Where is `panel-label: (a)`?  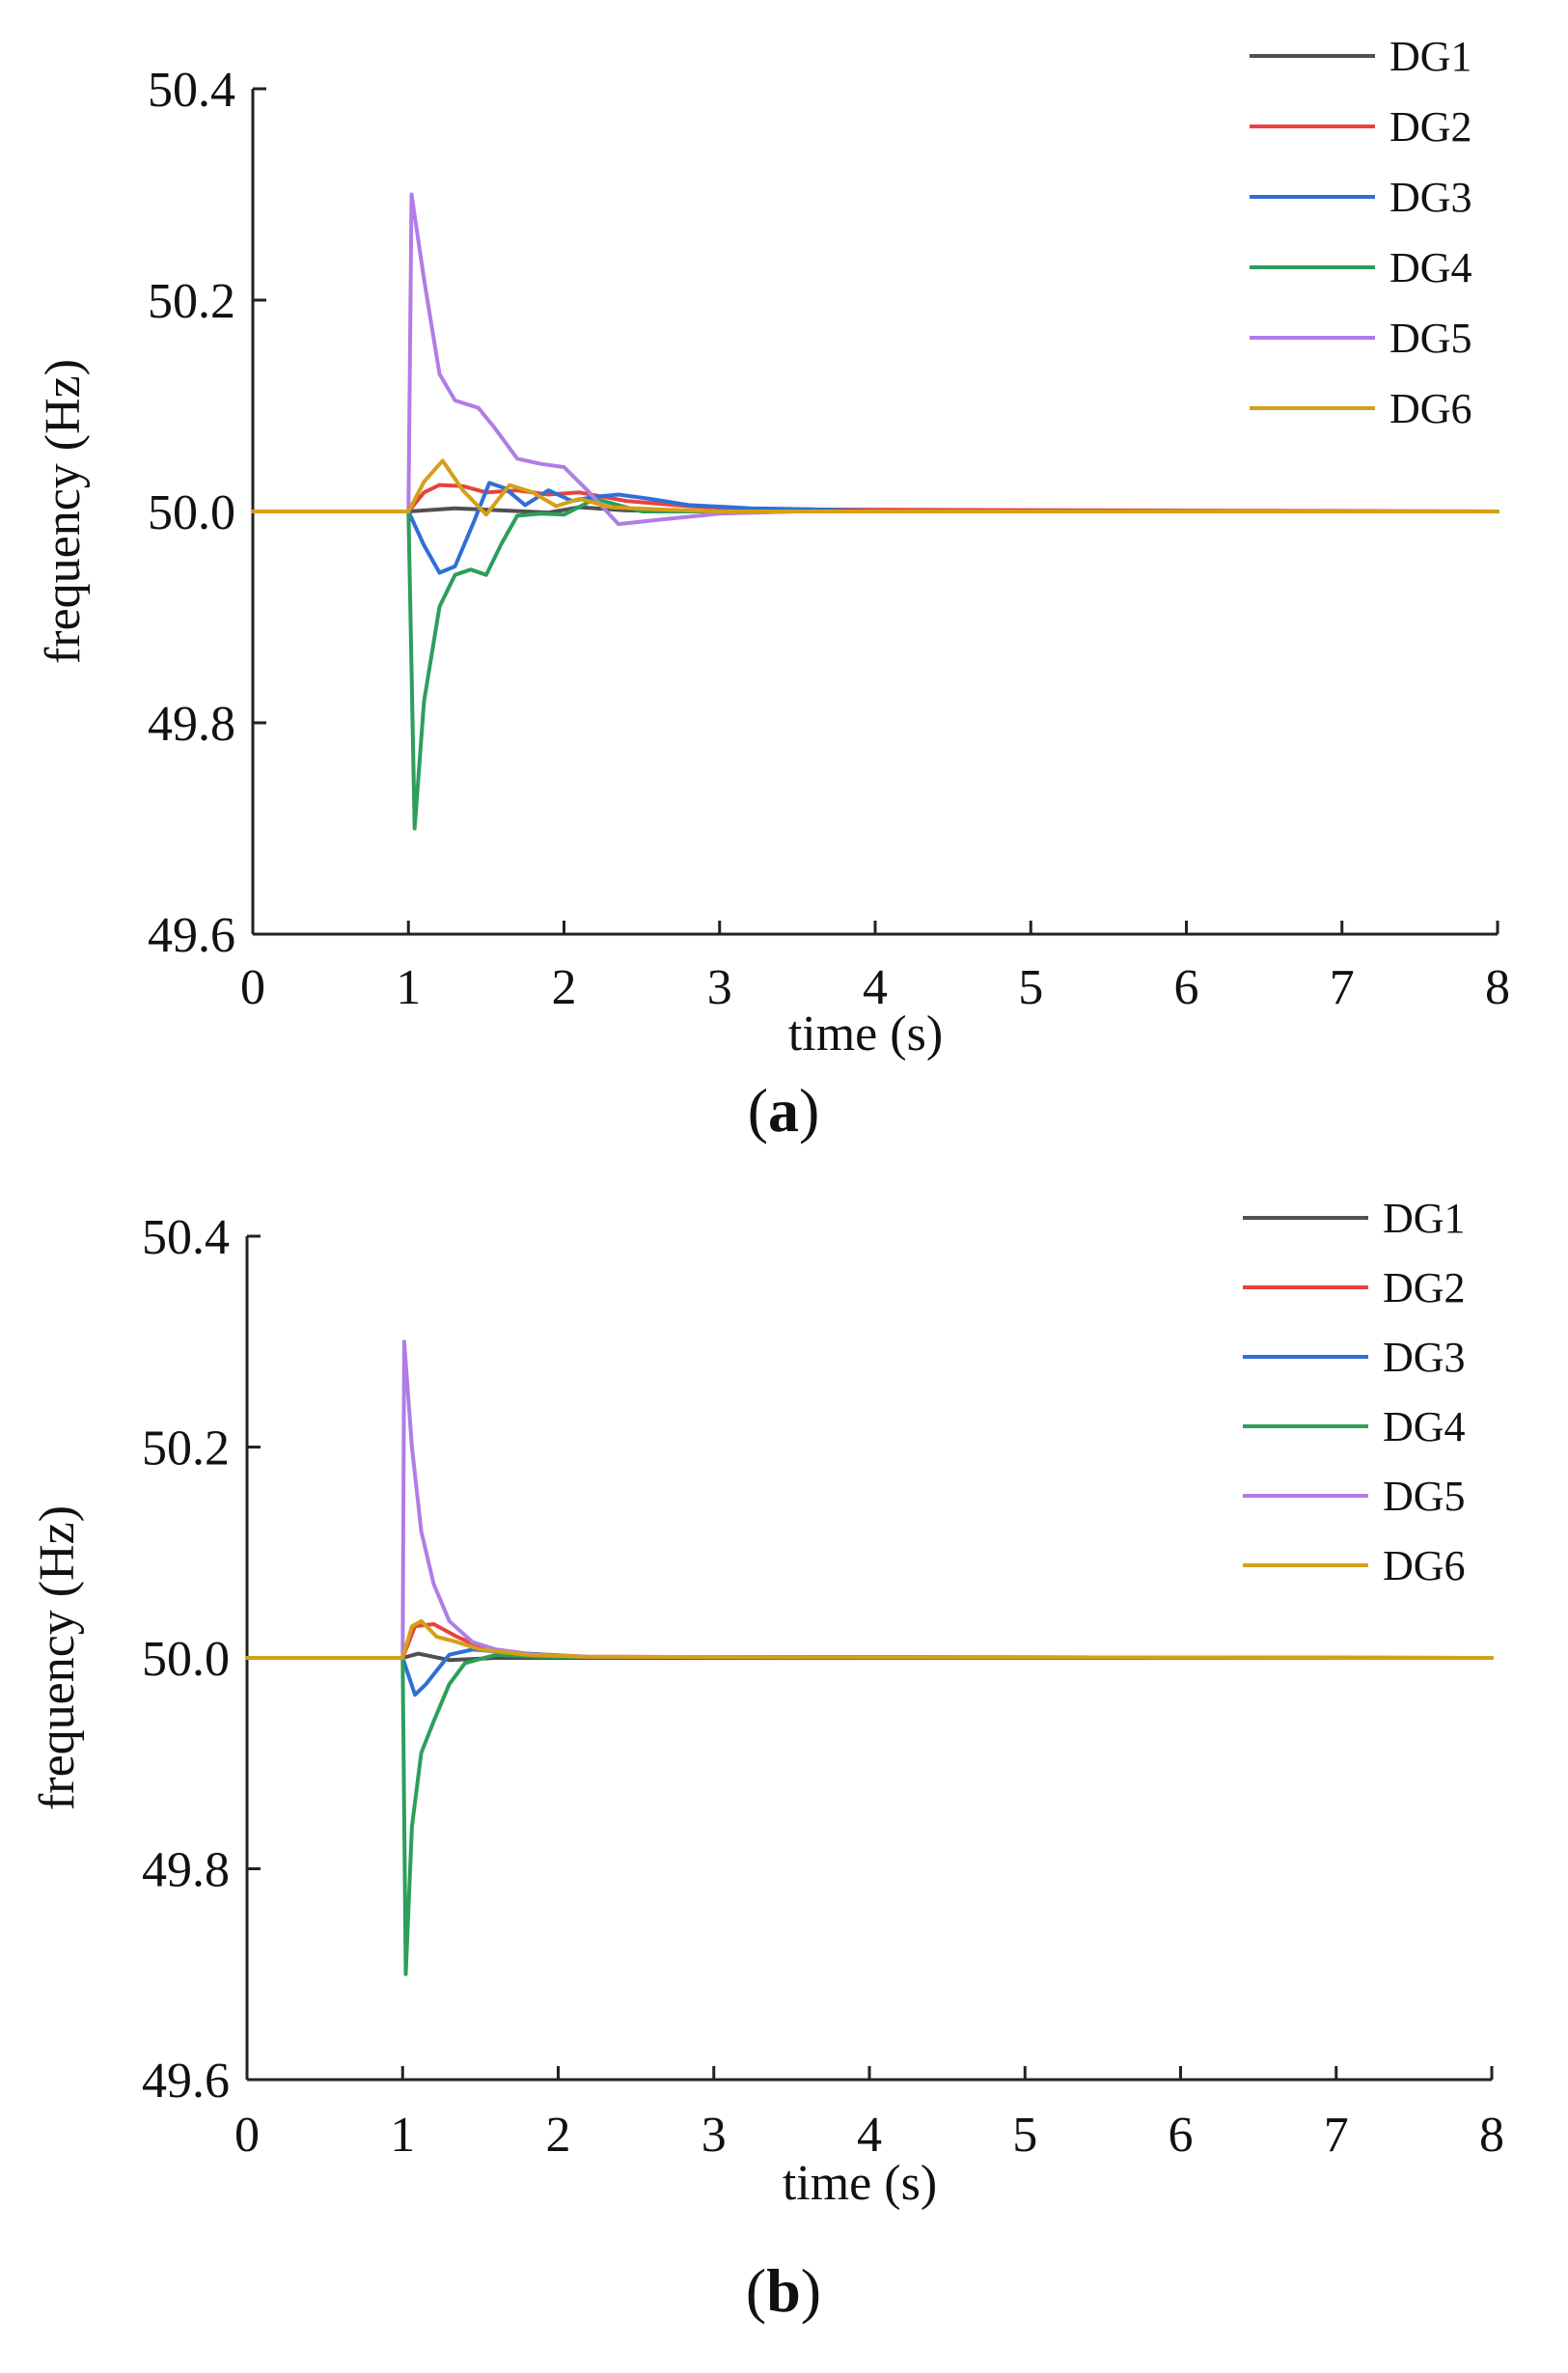 panel-label: (a) is located at coordinates (784, 1110).